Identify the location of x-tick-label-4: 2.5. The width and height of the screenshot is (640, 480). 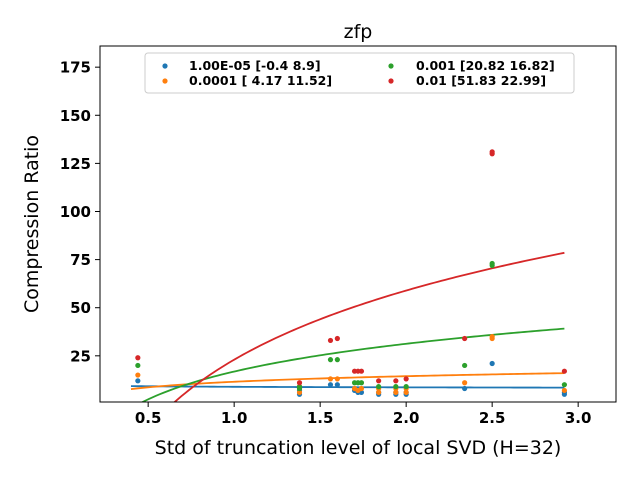
(492, 418).